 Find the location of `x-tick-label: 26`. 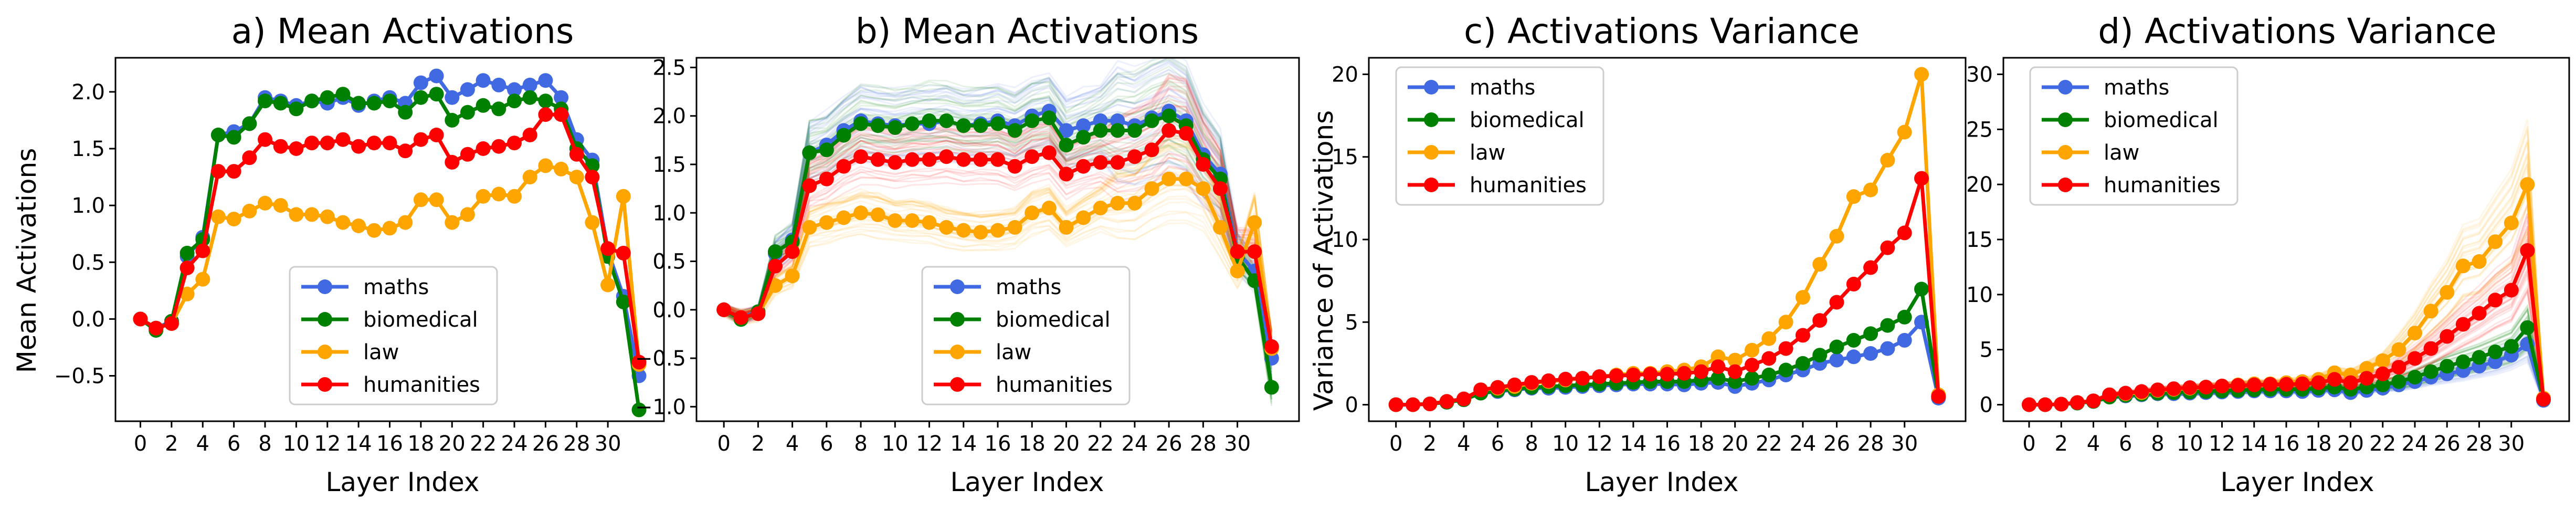

x-tick-label: 26 is located at coordinates (545, 444).